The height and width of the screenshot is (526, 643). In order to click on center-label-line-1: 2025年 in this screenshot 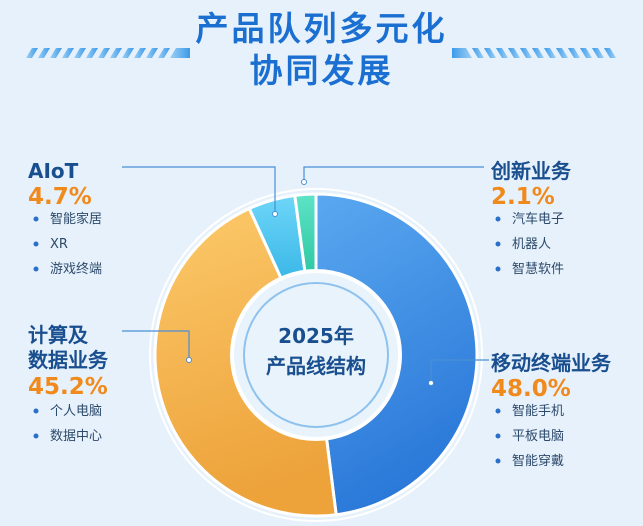, I will do `click(316, 336)`.